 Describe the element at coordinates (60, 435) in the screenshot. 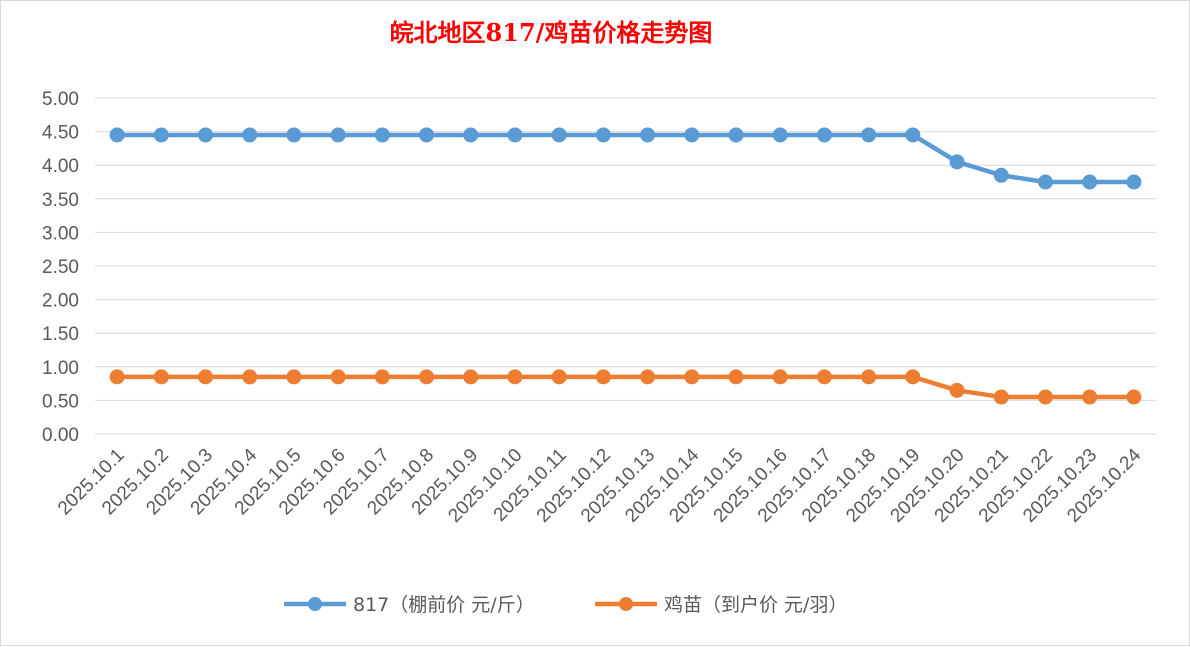

I see `y-tick-label: 0.00` at that location.